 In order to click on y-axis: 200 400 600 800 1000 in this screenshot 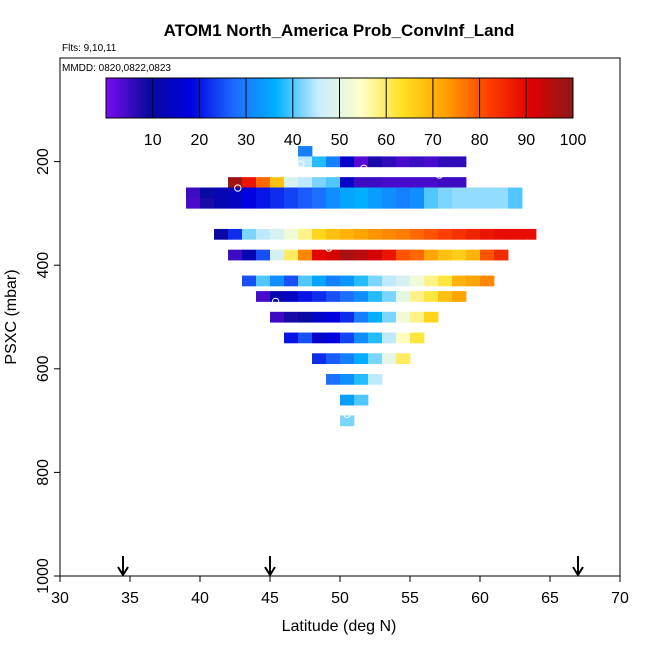, I will do `click(47, 371)`.